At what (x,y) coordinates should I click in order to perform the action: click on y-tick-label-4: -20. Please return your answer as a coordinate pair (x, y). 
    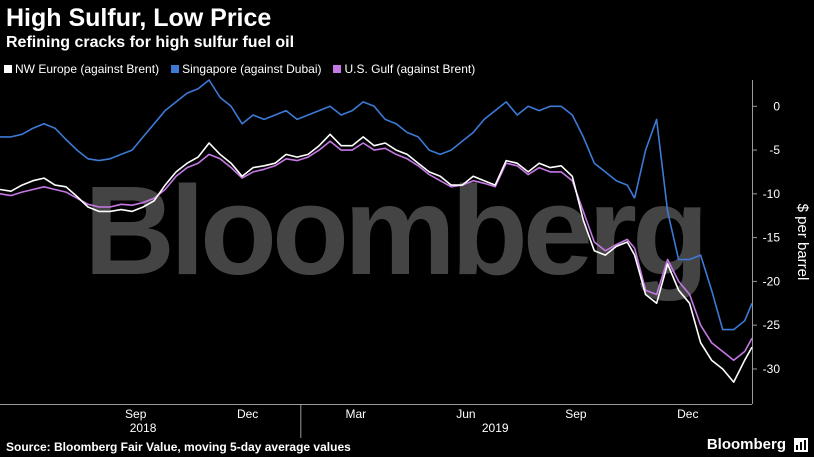
    Looking at the image, I should click on (772, 281).